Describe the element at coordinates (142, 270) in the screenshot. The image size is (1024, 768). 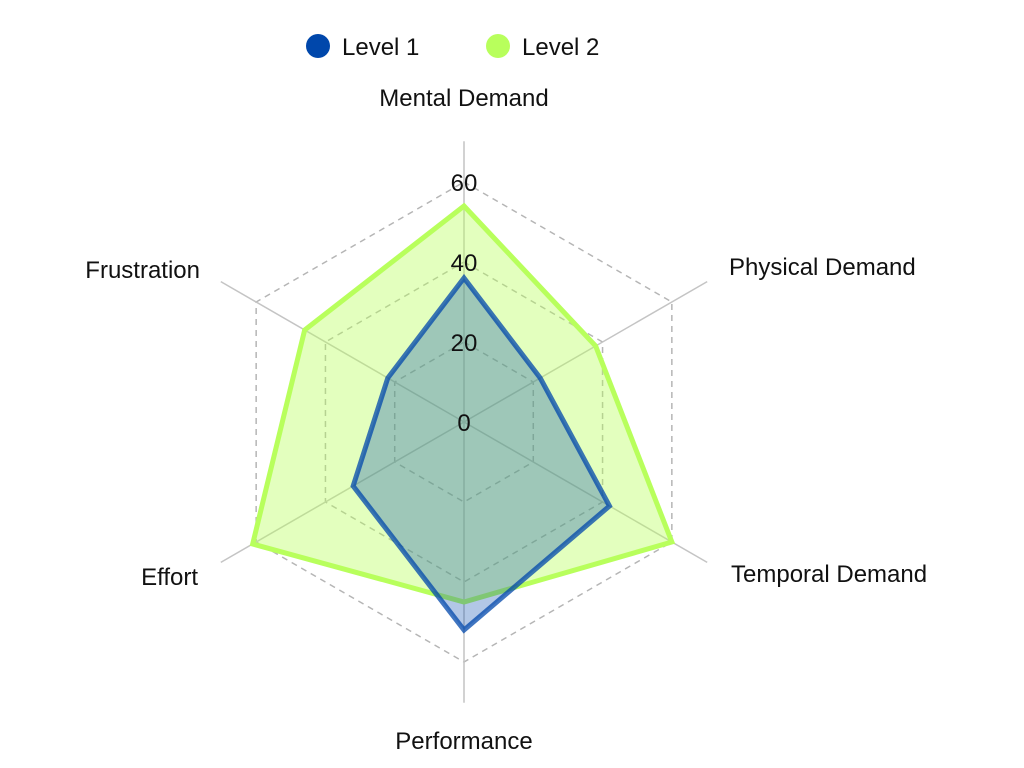
I see `axis-label-frustration: Frustration` at that location.